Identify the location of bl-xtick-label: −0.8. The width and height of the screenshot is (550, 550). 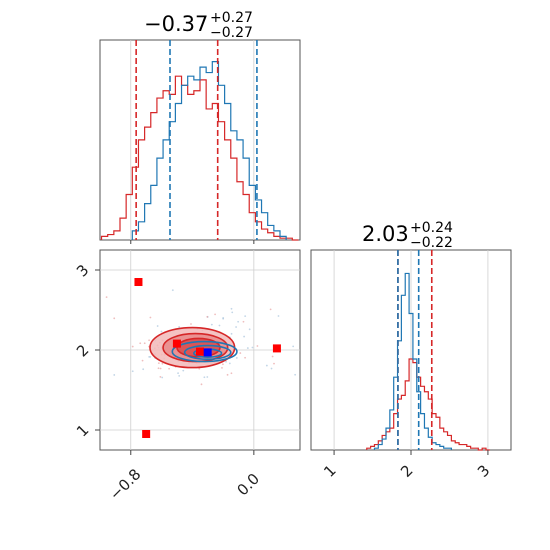
(125, 484).